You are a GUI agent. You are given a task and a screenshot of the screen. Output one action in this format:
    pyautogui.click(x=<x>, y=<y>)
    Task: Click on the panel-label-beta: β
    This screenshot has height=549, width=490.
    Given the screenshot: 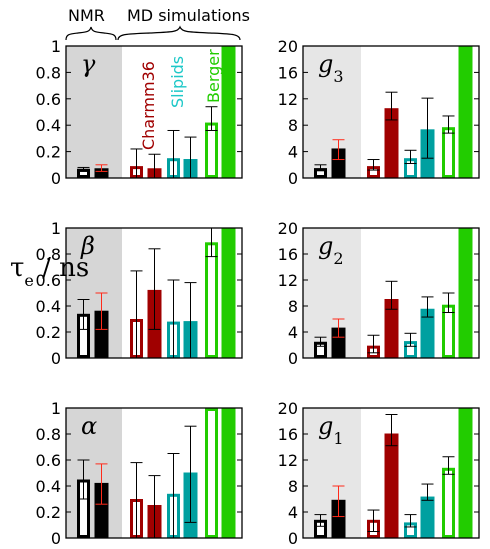 What is the action you would take?
    pyautogui.click(x=87, y=246)
    